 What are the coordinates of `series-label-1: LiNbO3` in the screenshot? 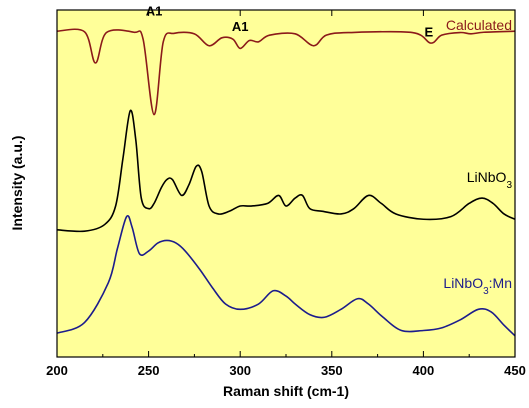 It's located at (490, 180).